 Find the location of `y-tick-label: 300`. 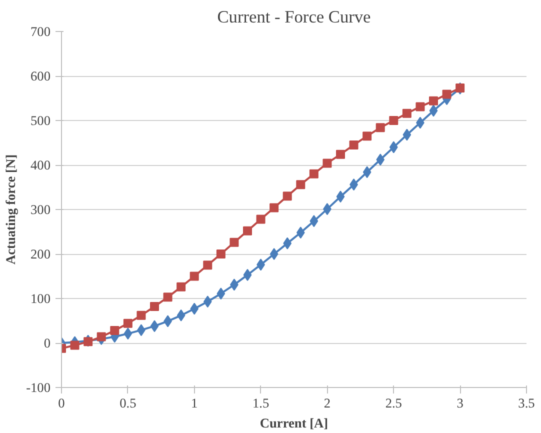

y-tick-label: 300 is located at coordinates (40, 209).